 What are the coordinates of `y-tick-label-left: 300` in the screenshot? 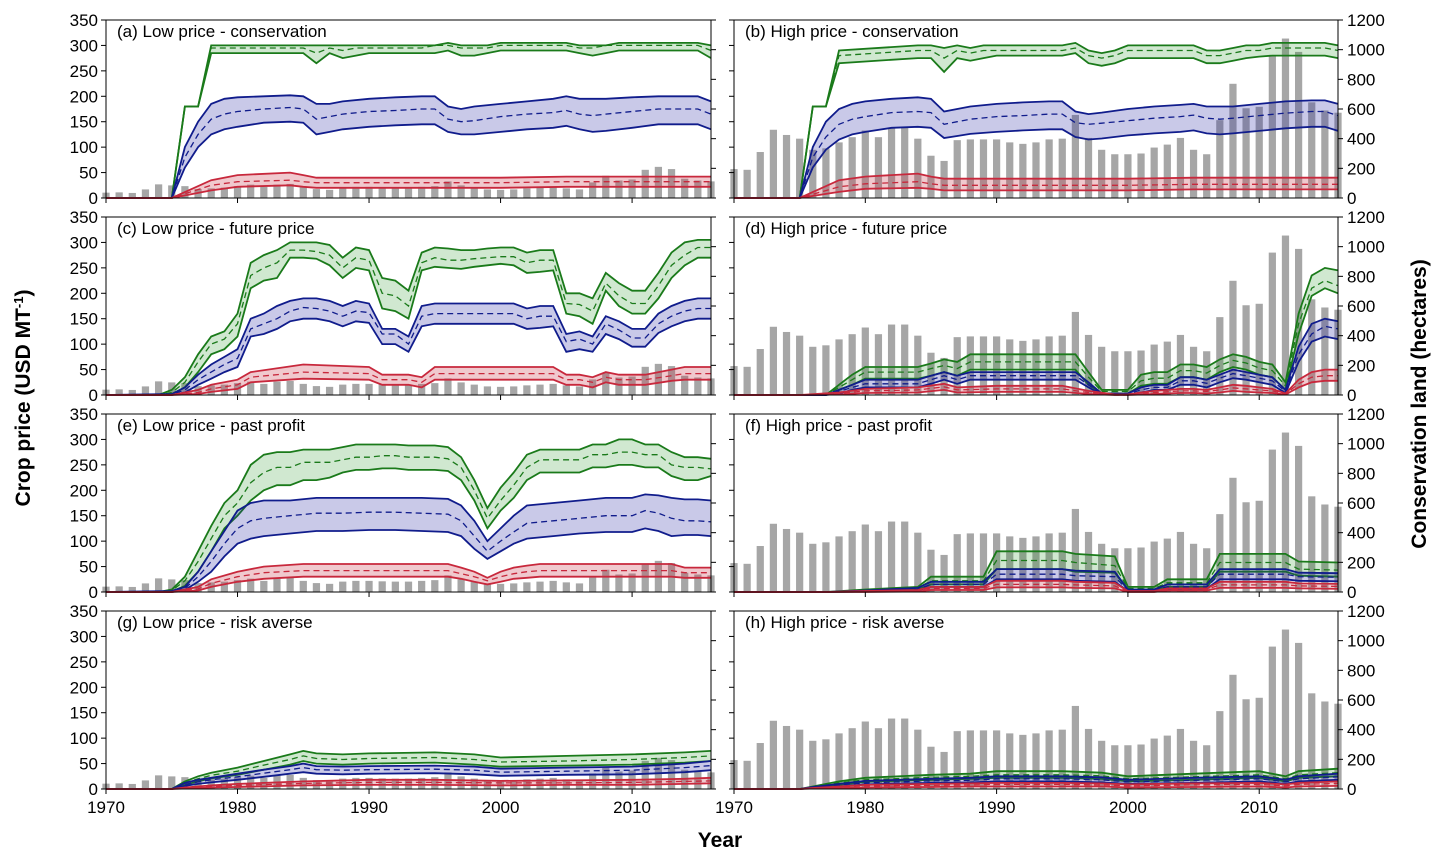 It's located at (84, 439).